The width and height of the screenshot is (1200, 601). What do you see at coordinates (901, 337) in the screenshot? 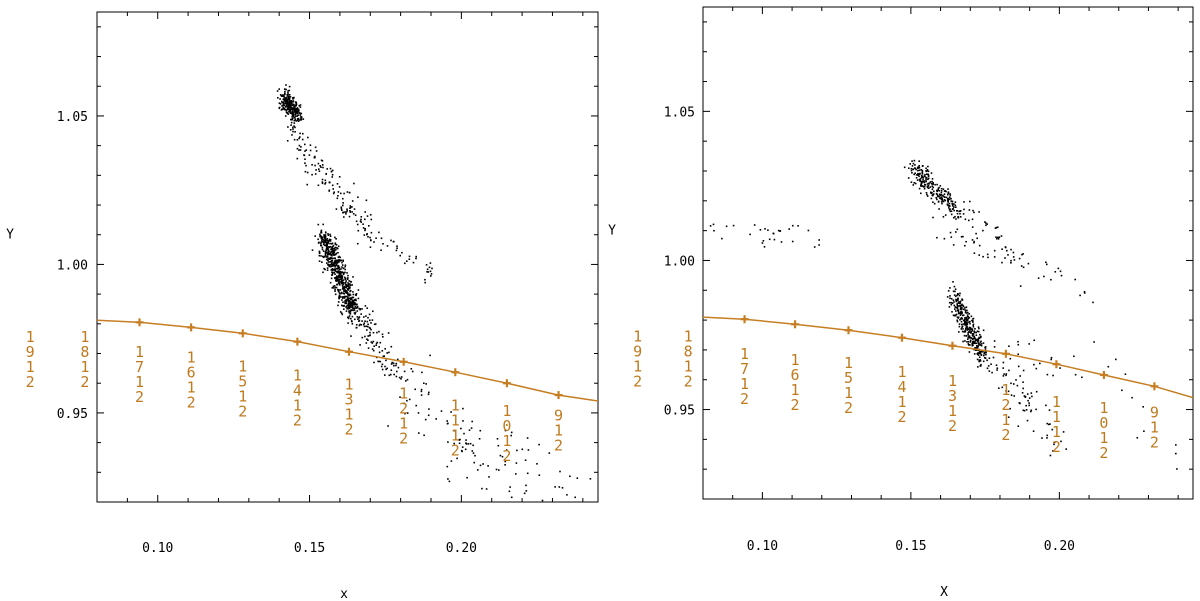
I see `resonance-marker` at bounding box center [901, 337].